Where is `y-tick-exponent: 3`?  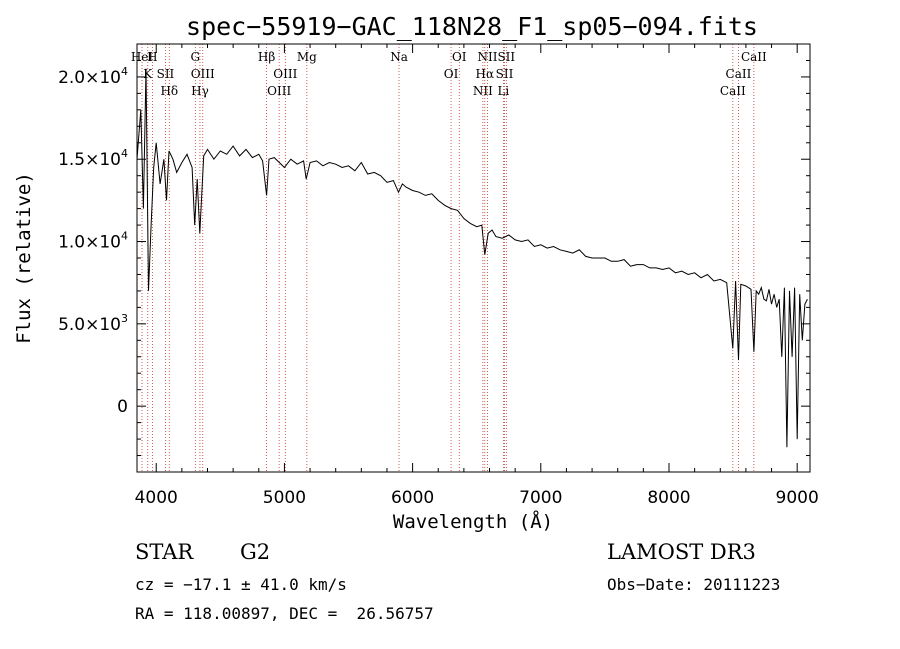 y-tick-exponent: 3 is located at coordinates (124, 318).